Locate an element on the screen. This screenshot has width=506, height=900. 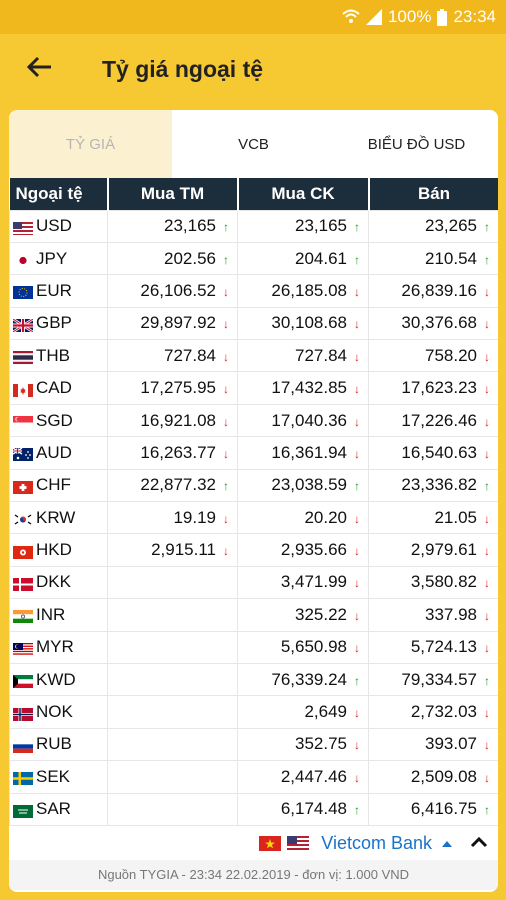
table-row: THB 727.84 ↓ 727.84 ↓ 758.20 ↓ is located at coordinates (253, 356).